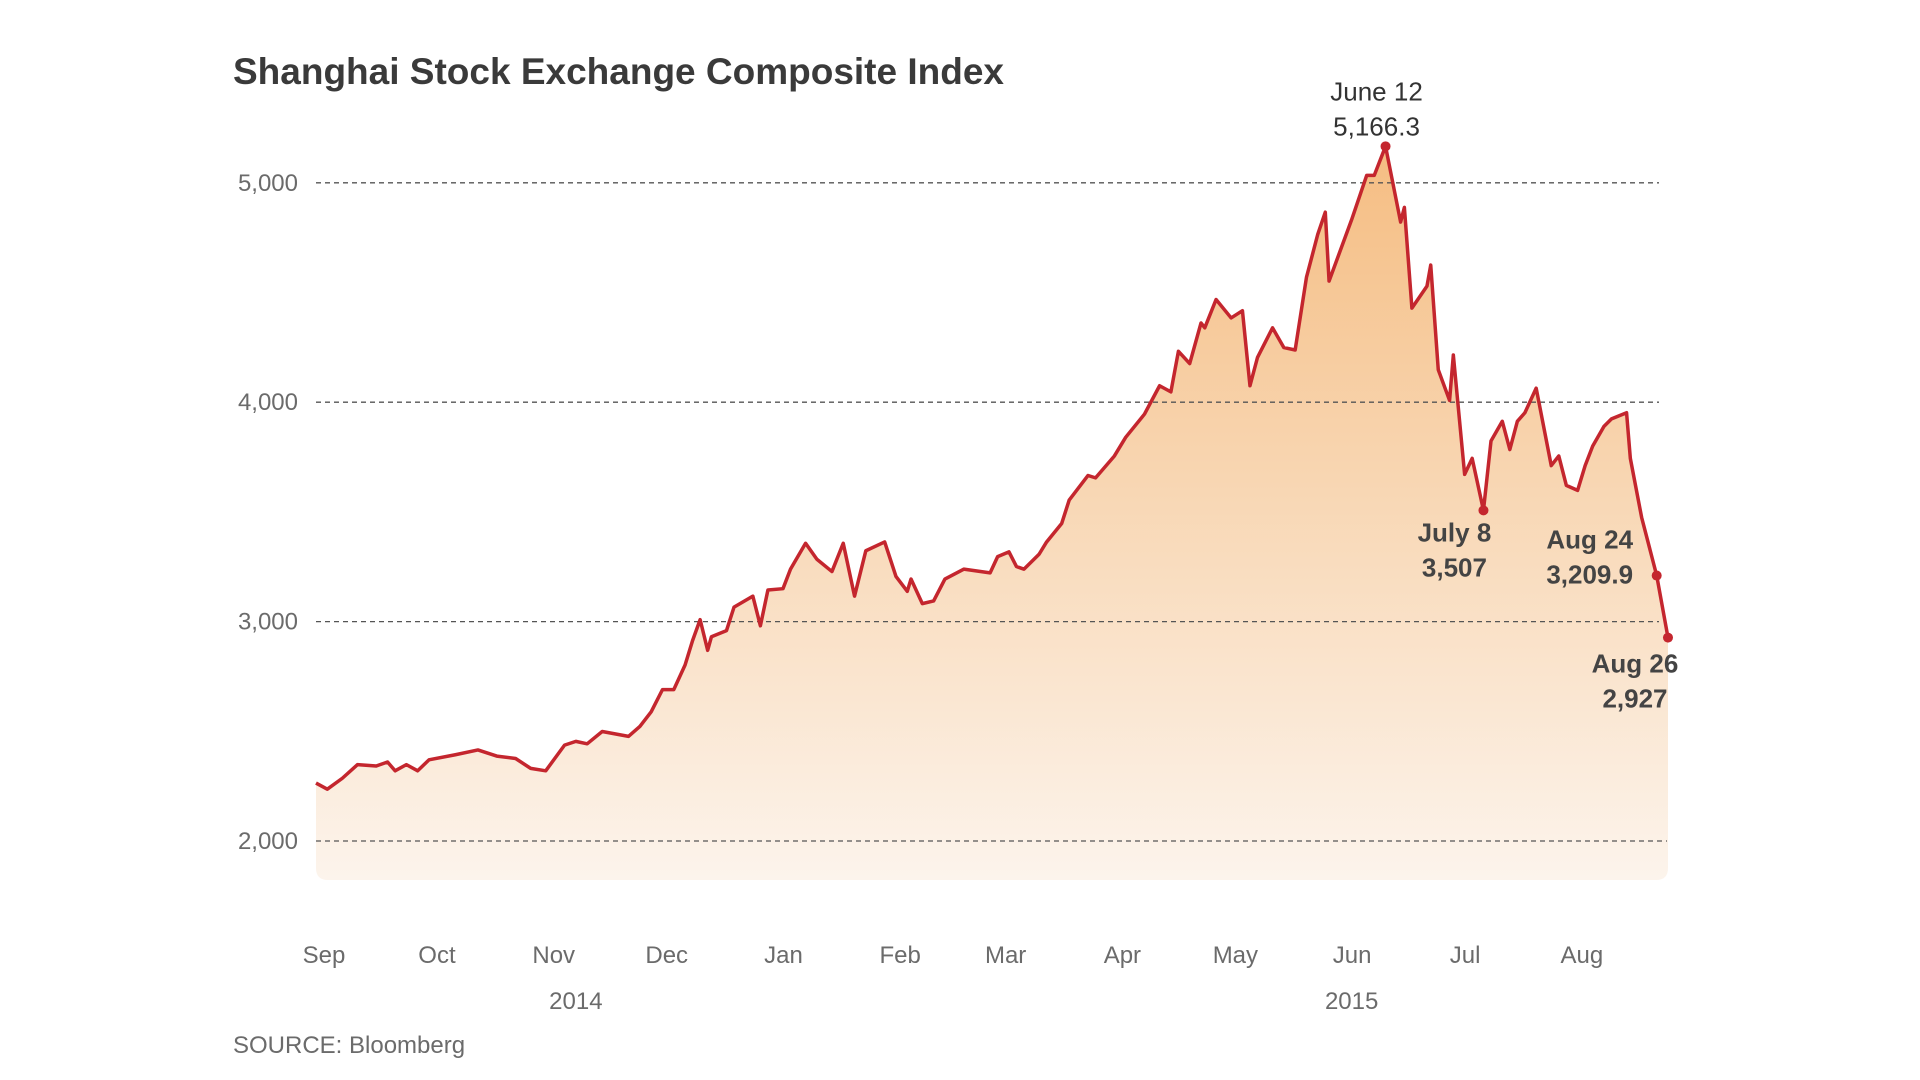  Describe the element at coordinates (437, 955) in the screenshot. I see `x-tick-label: Oct` at that location.